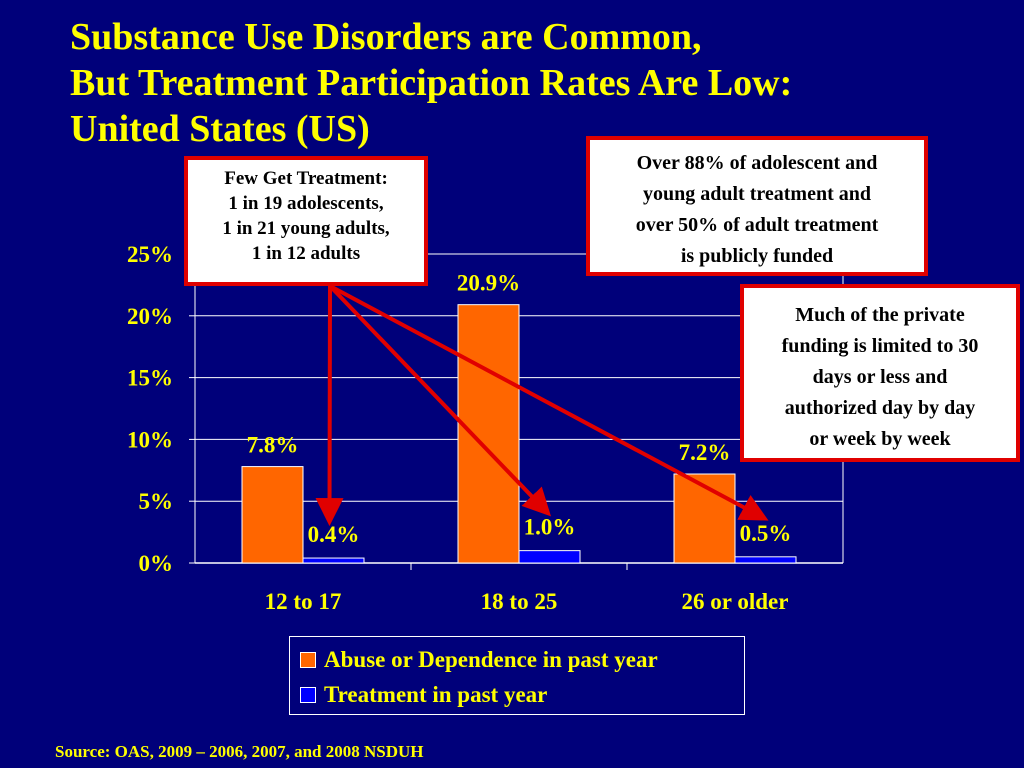 The image size is (1024, 768). Describe the element at coordinates (308, 695) in the screenshot. I see `legend-swatch-blue` at that location.